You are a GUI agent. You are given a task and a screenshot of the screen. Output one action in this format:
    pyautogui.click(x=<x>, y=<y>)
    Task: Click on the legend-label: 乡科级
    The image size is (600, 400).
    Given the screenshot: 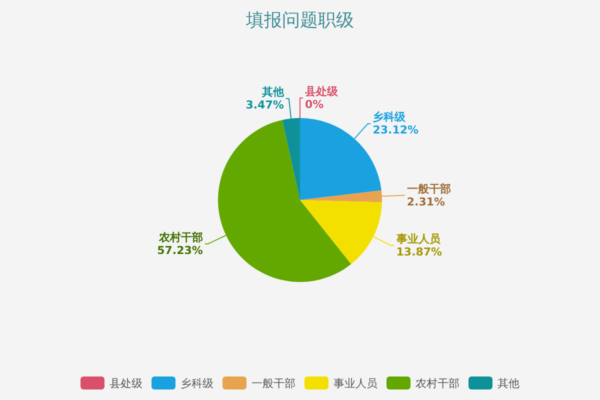 What is the action you would take?
    pyautogui.click(x=197, y=383)
    